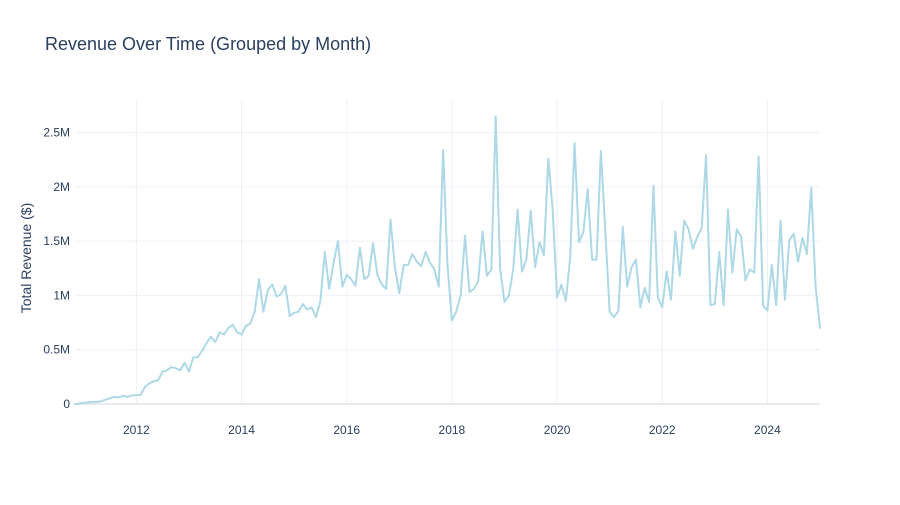  Describe the element at coordinates (56, 268) in the screenshot. I see `y-axis-ticks: 0 0.5M 1M 1.5M 2M 2.5M` at that location.